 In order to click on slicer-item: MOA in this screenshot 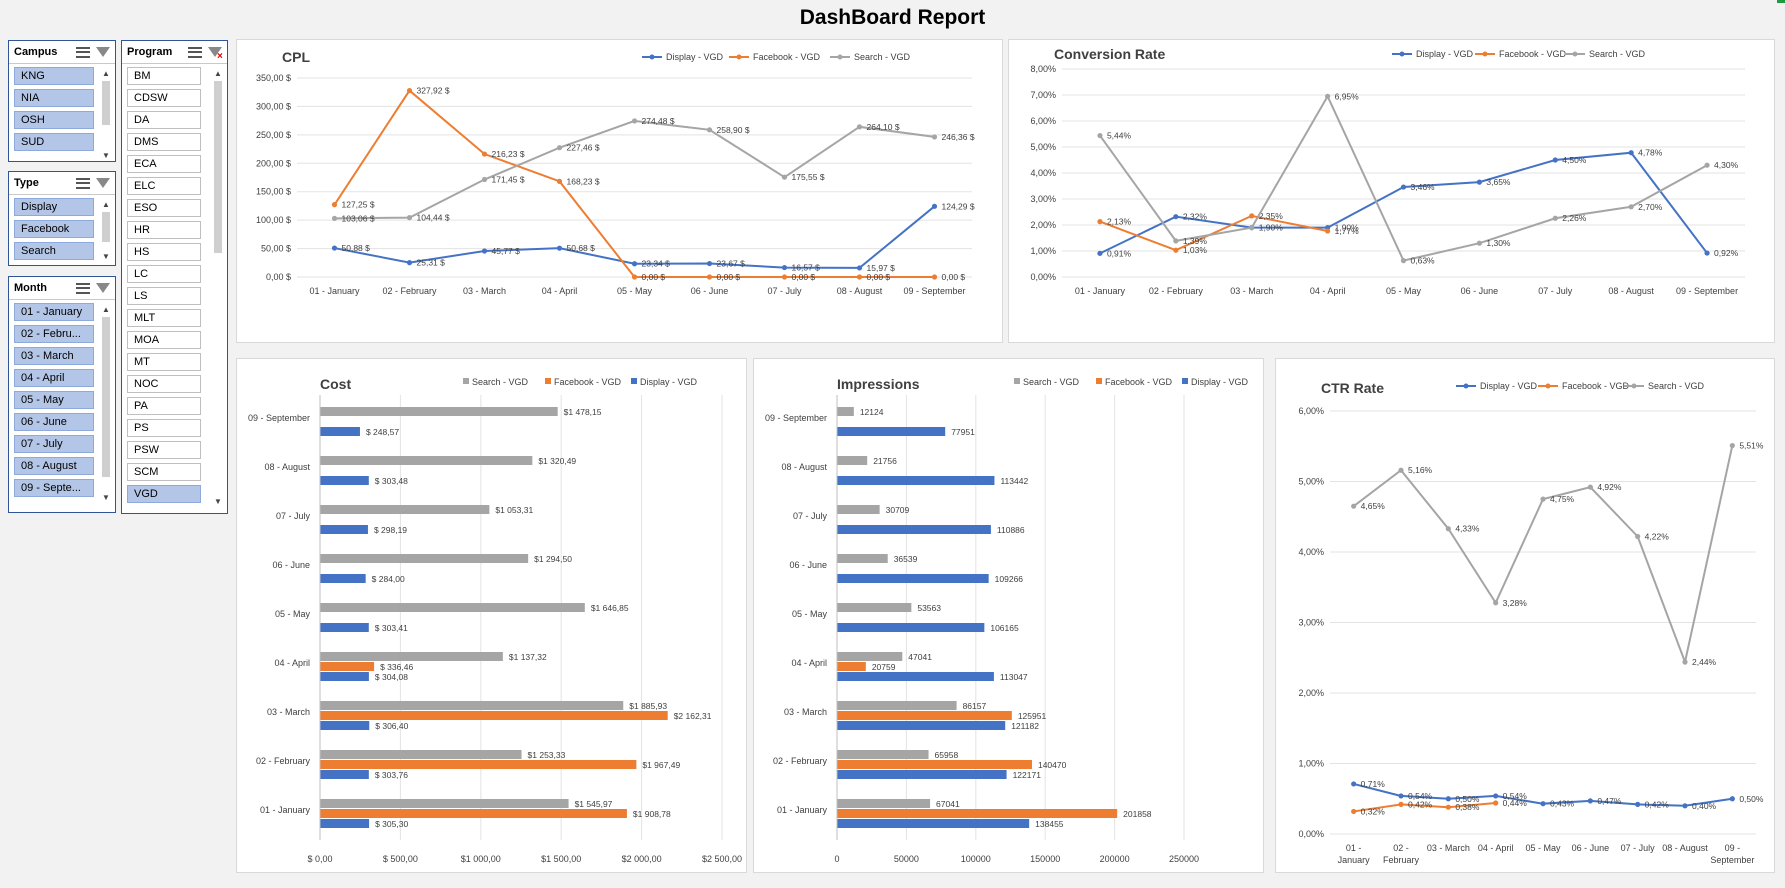, I will do `click(164, 340)`.